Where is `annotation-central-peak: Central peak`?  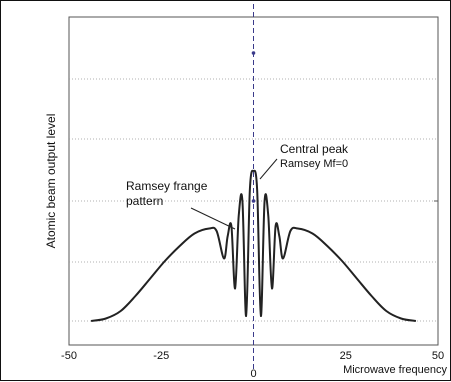 annotation-central-peak: Central peak is located at coordinates (314, 149).